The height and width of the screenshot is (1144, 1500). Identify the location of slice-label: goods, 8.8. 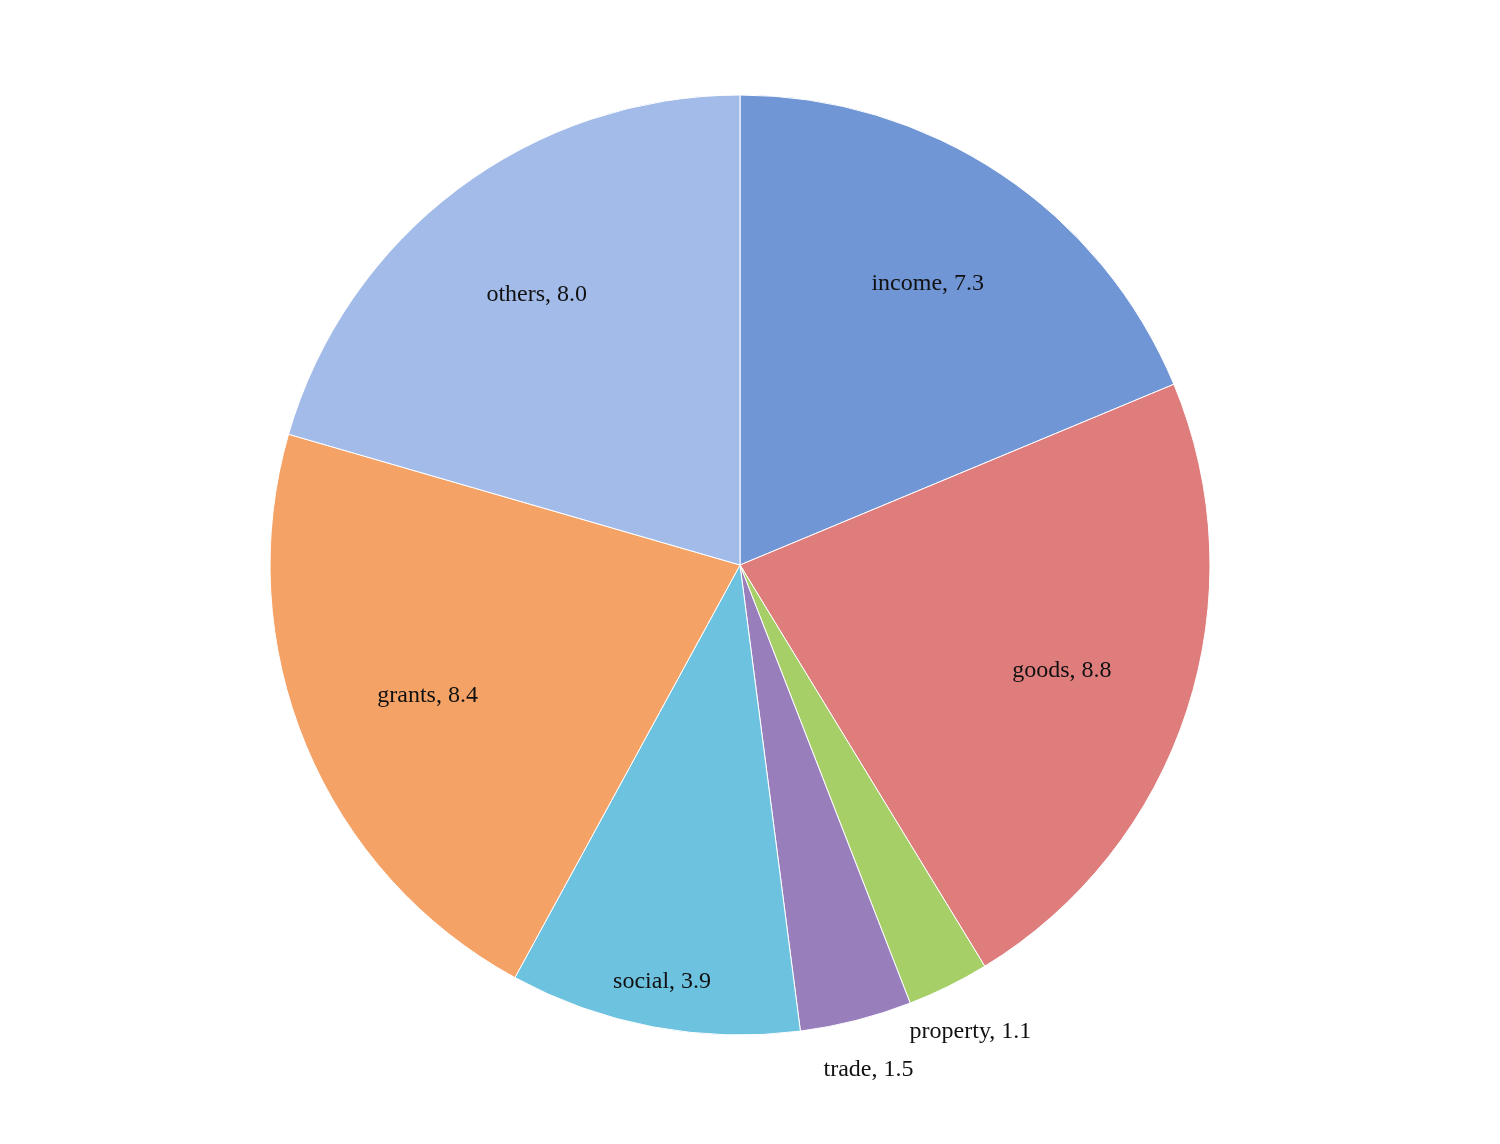
(1062, 668).